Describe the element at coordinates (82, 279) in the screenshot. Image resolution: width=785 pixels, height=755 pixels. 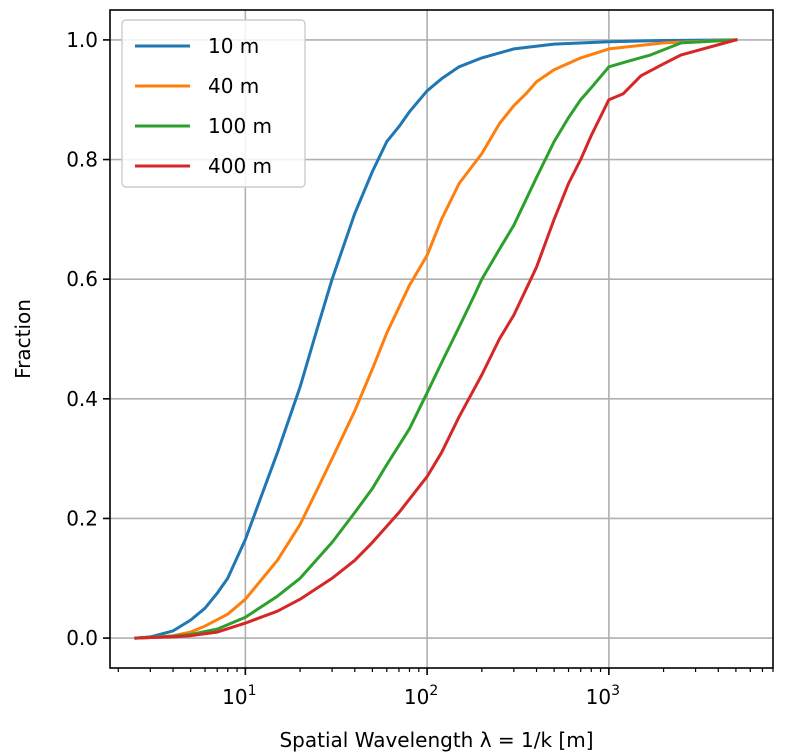
I see `y-tick-label: 0.6` at that location.